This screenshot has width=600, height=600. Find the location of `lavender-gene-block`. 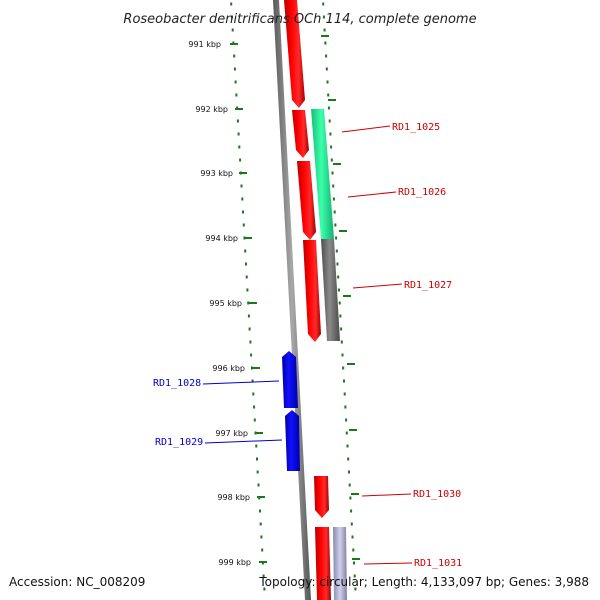

lavender-gene-block is located at coordinates (340, 563).